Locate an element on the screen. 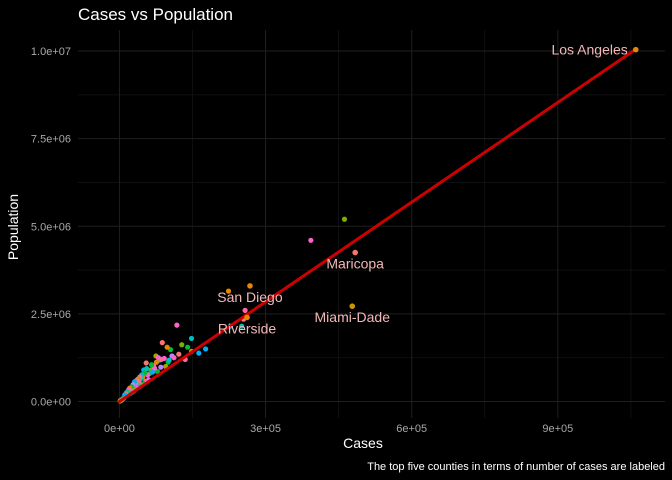  point-annotation: Miami-Dade is located at coordinates (353, 317).